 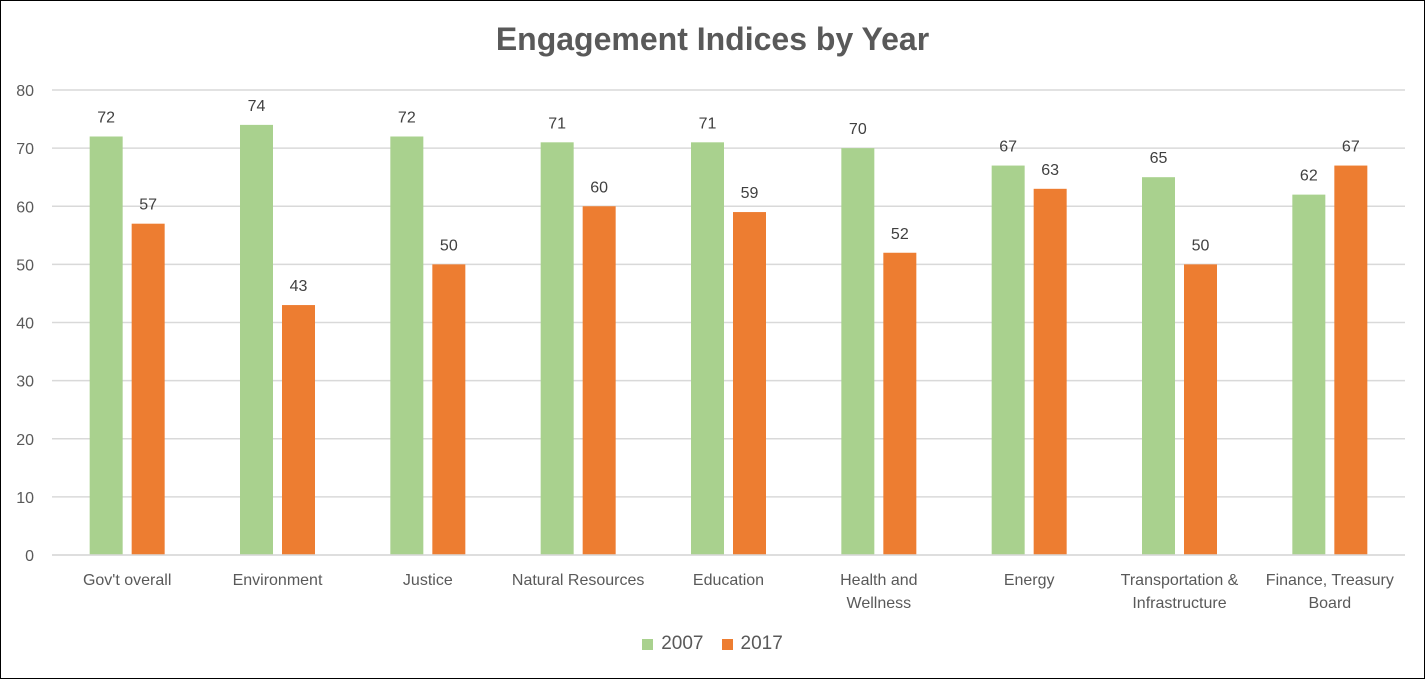 What do you see at coordinates (1309, 176) in the screenshot?
I see `data-label: 62` at bounding box center [1309, 176].